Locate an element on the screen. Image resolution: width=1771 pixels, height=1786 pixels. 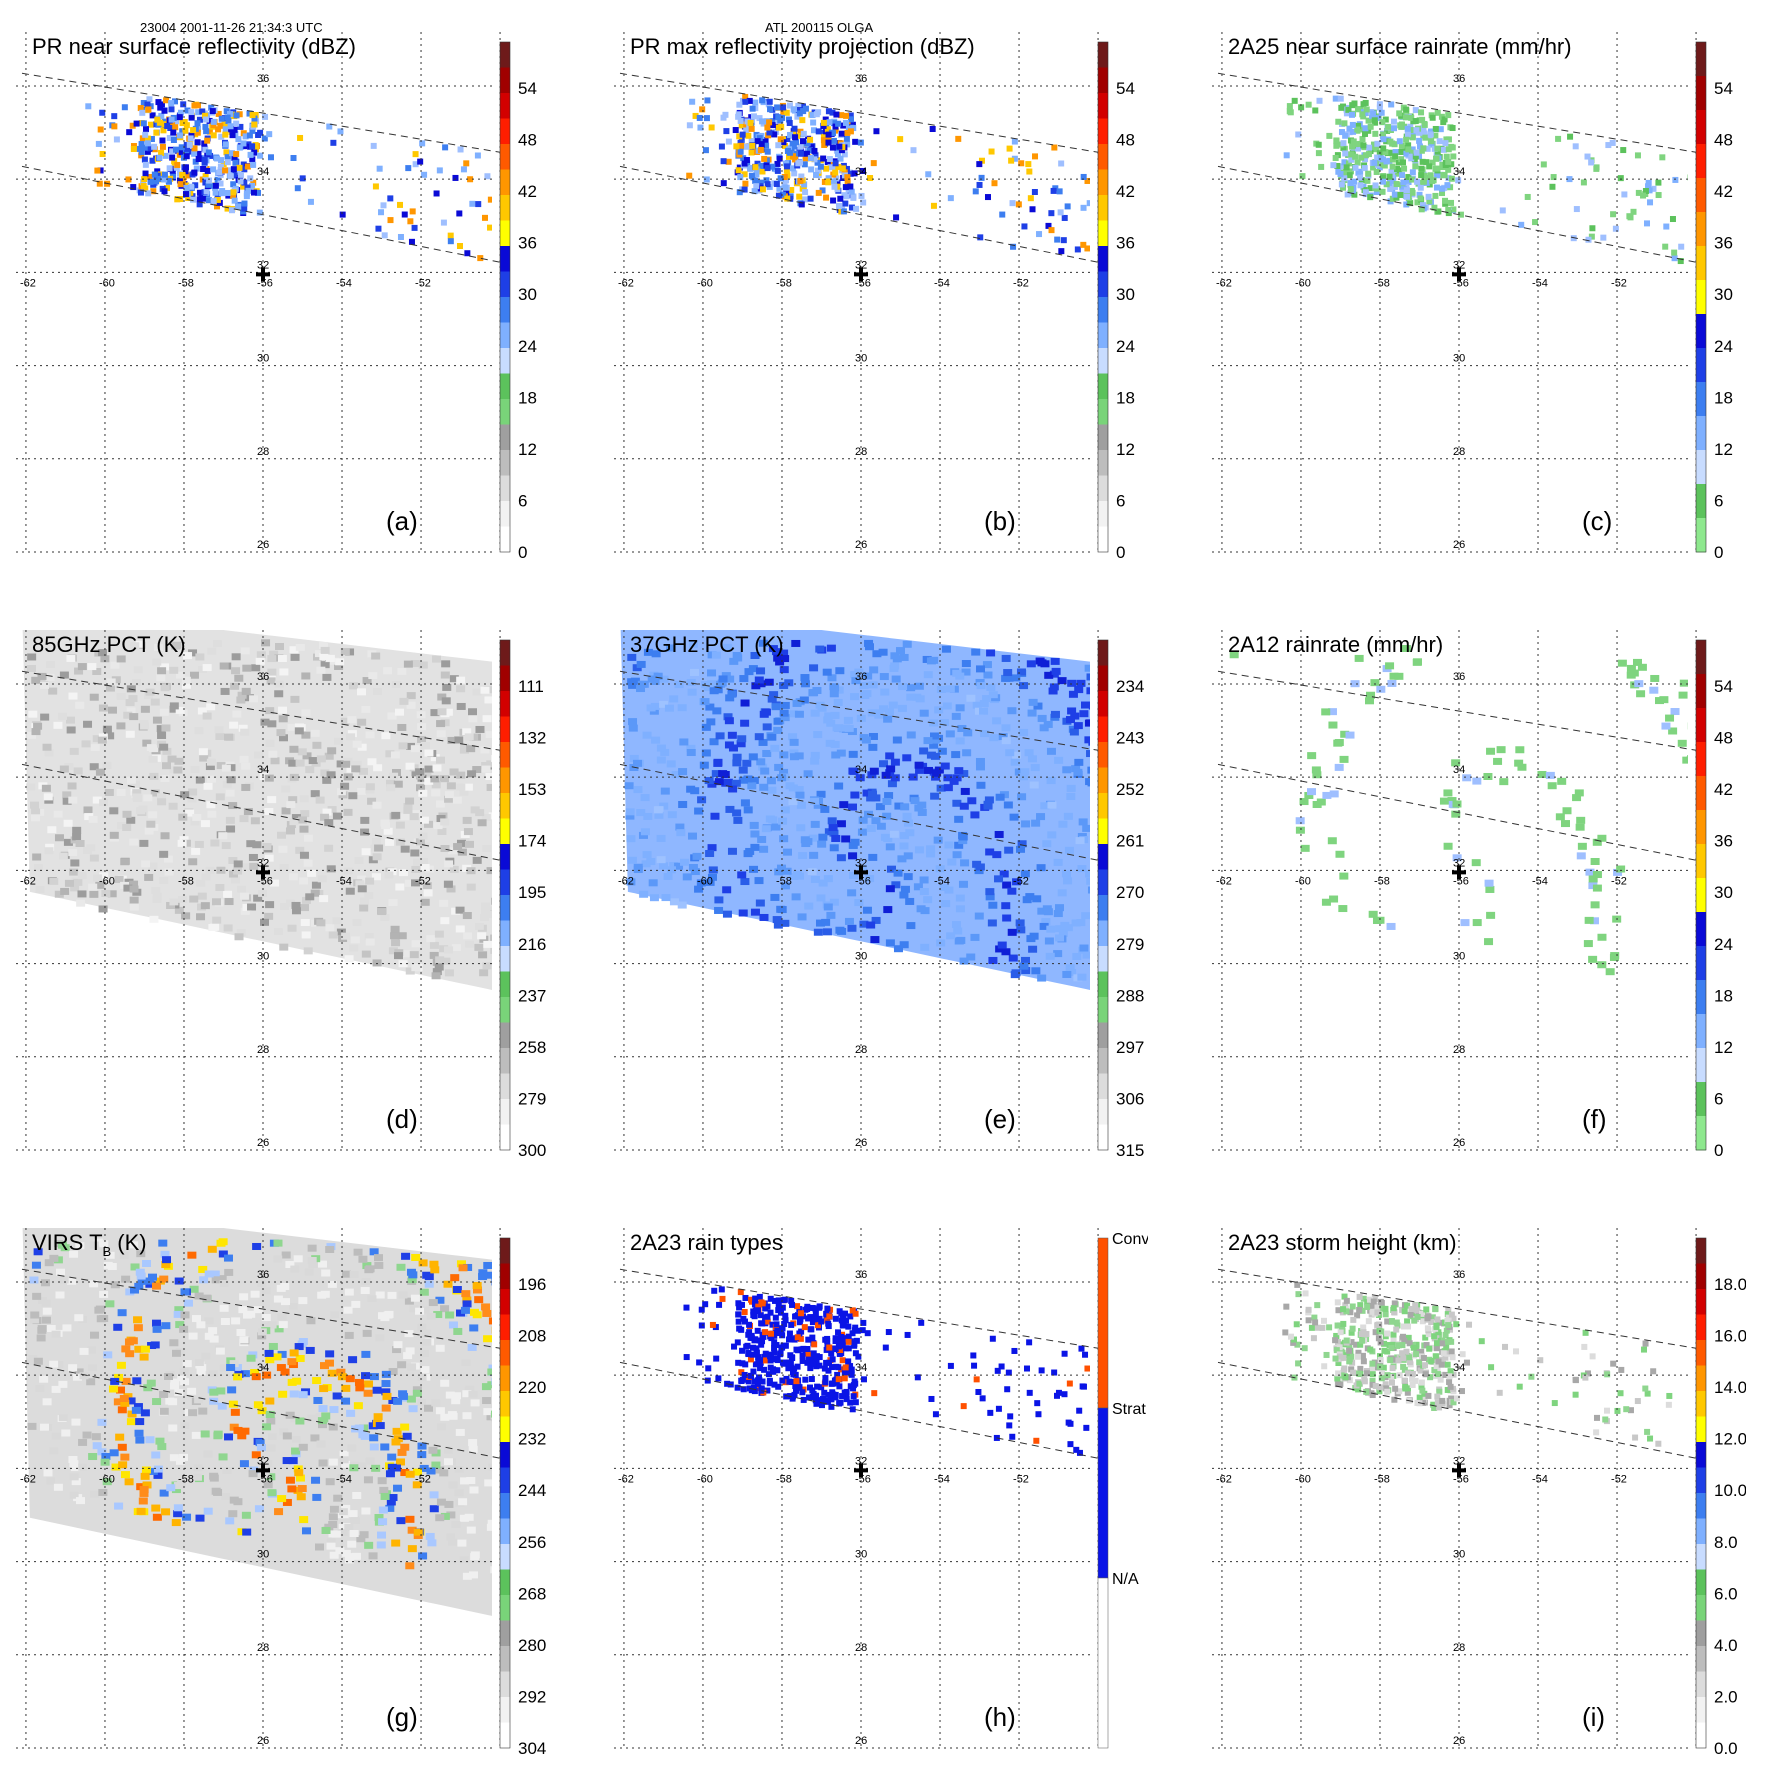
panel-title: PR max reflectivity projection (dBZ) is located at coordinates (802, 46).